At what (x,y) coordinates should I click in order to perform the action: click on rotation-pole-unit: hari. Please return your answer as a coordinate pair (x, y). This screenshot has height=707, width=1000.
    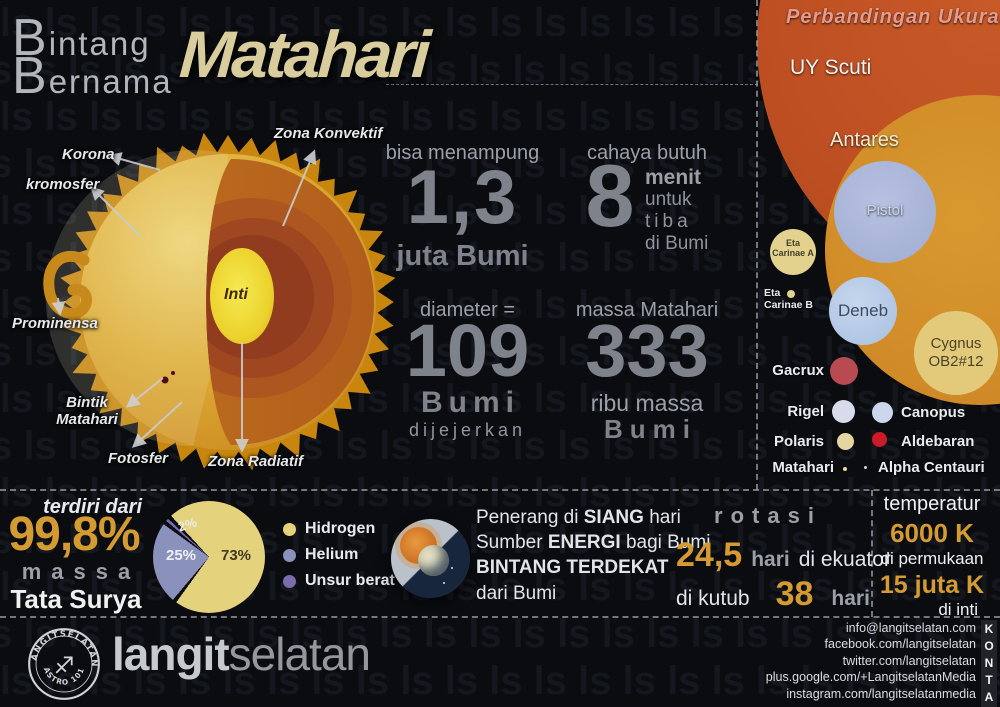
    Looking at the image, I should click on (850, 598).